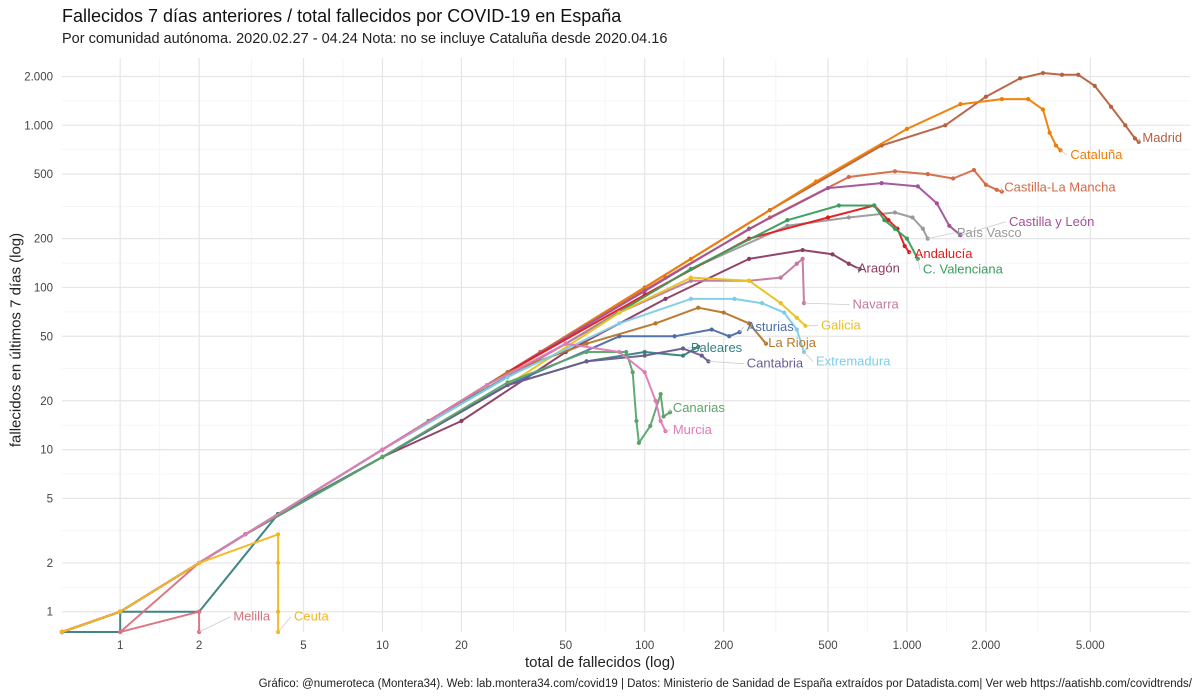 This screenshot has height=700, width=1200. Describe the element at coordinates (43, 240) in the screenshot. I see `y-tick-label: 200` at that location.